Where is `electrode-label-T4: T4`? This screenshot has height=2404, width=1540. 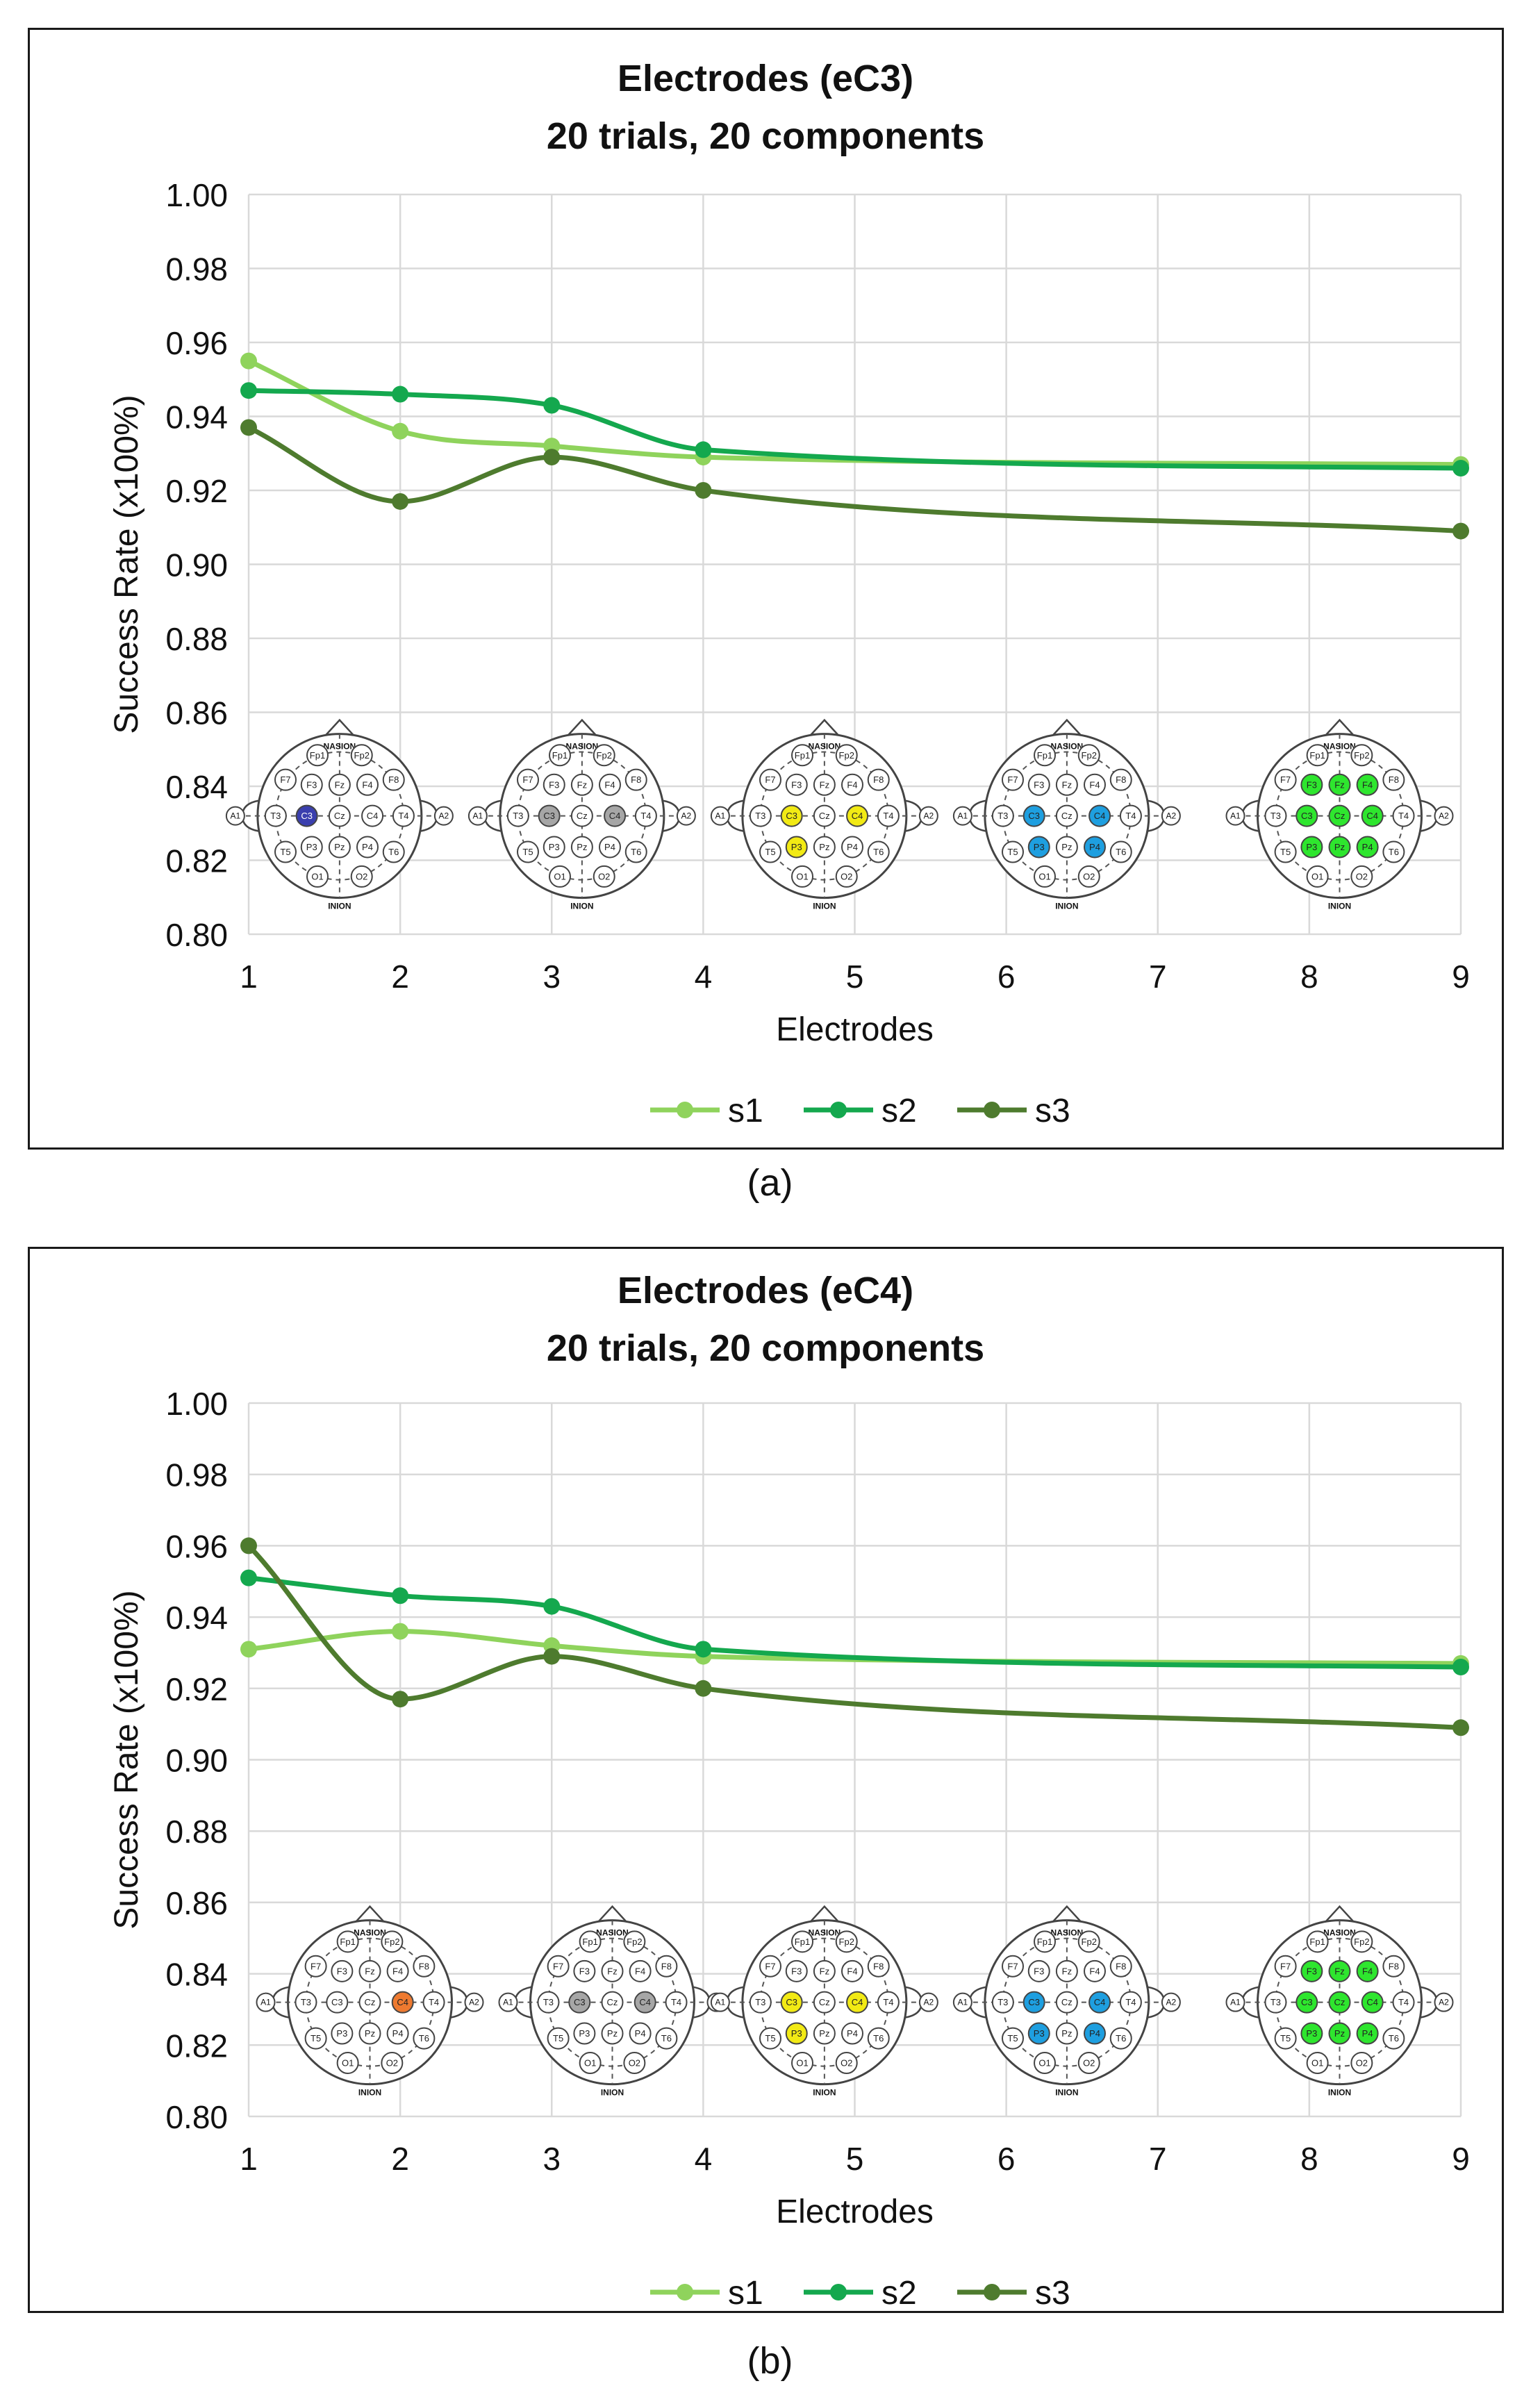 electrode-label-T4: T4 is located at coordinates (676, 2002).